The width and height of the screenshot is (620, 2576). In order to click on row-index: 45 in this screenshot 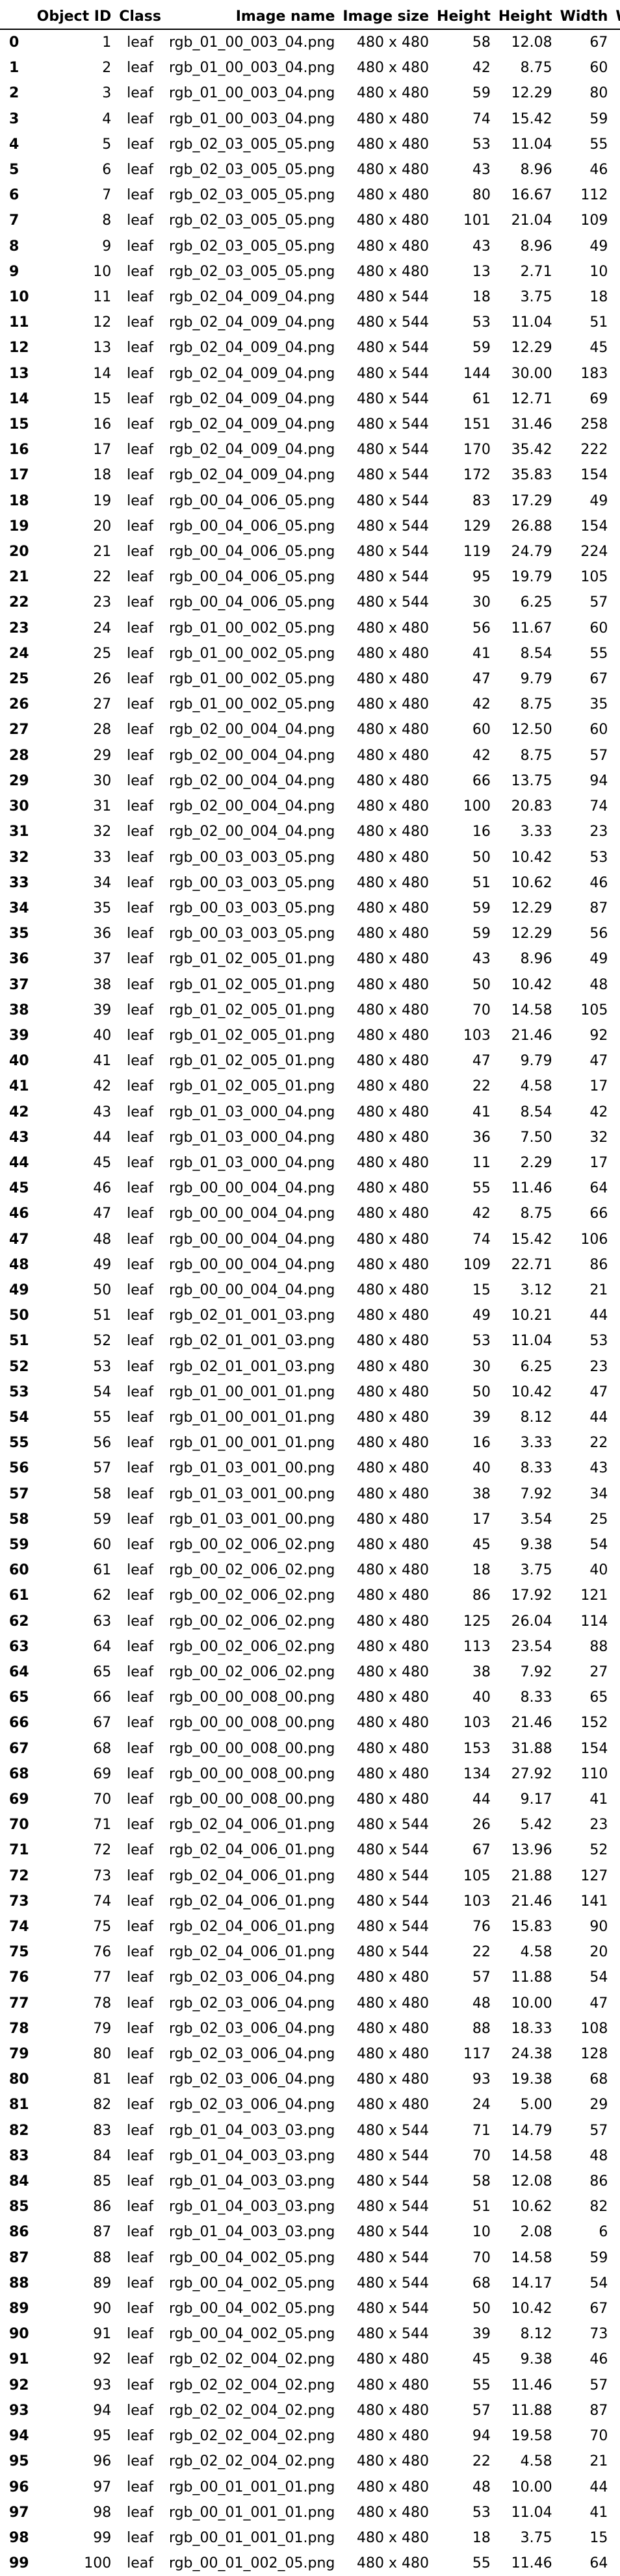, I will do `click(19, 1188)`.